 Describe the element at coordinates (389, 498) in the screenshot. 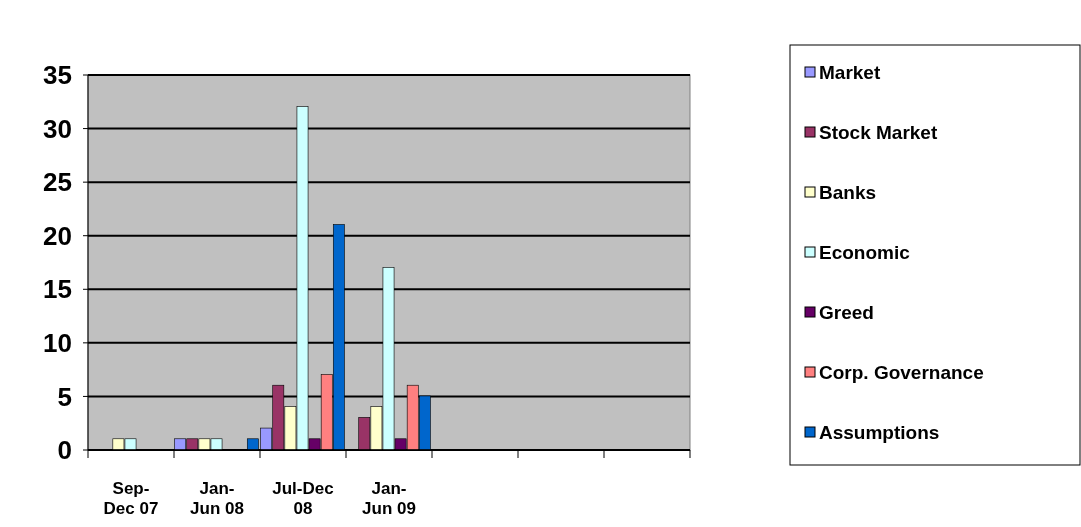

I see `x-tick-label: Jan- Jun 09` at that location.